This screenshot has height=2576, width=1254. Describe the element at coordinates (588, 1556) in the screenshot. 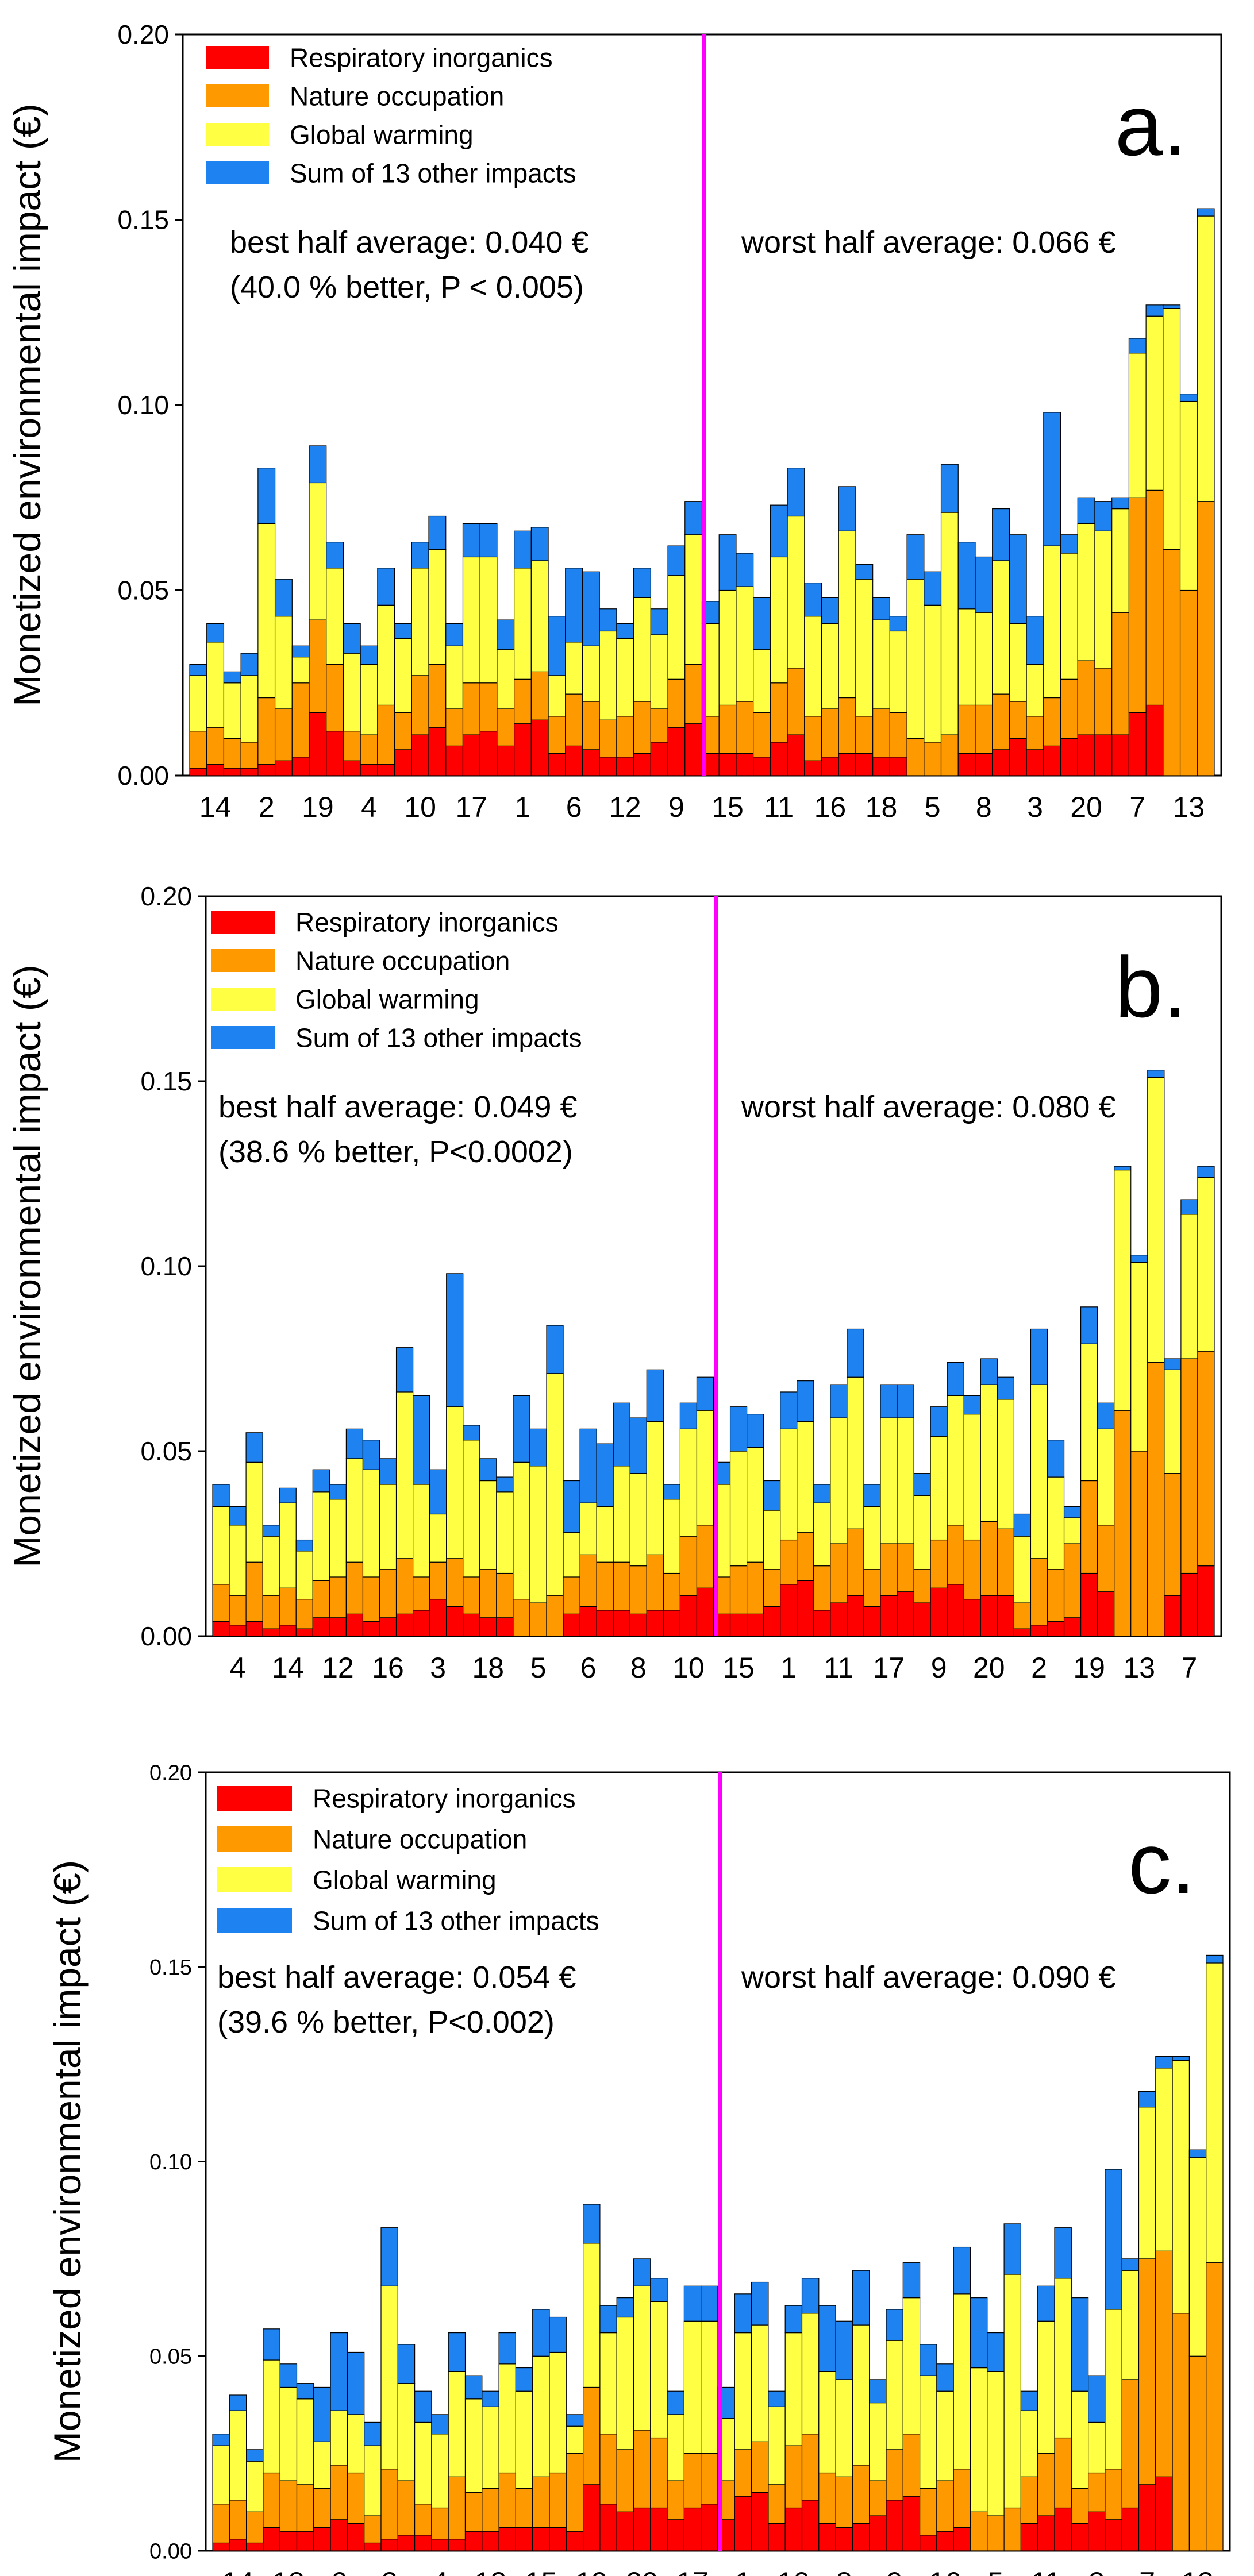

I see `bar-group-6: 6` at that location.